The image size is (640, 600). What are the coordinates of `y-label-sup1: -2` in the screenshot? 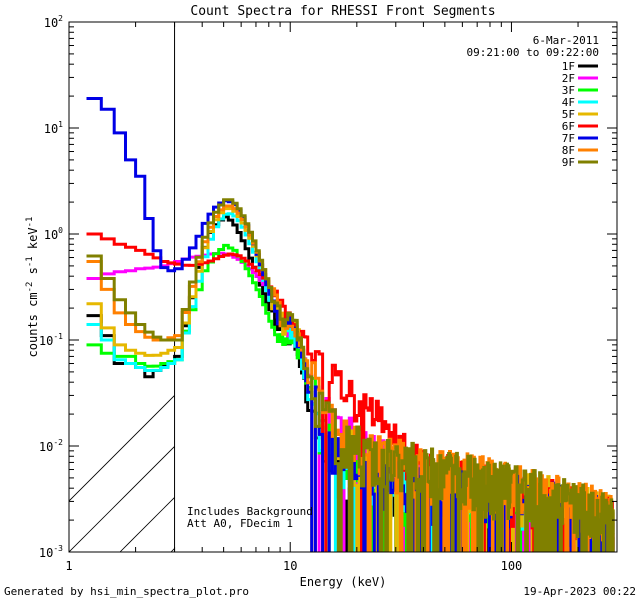 It's located at (30, 287).